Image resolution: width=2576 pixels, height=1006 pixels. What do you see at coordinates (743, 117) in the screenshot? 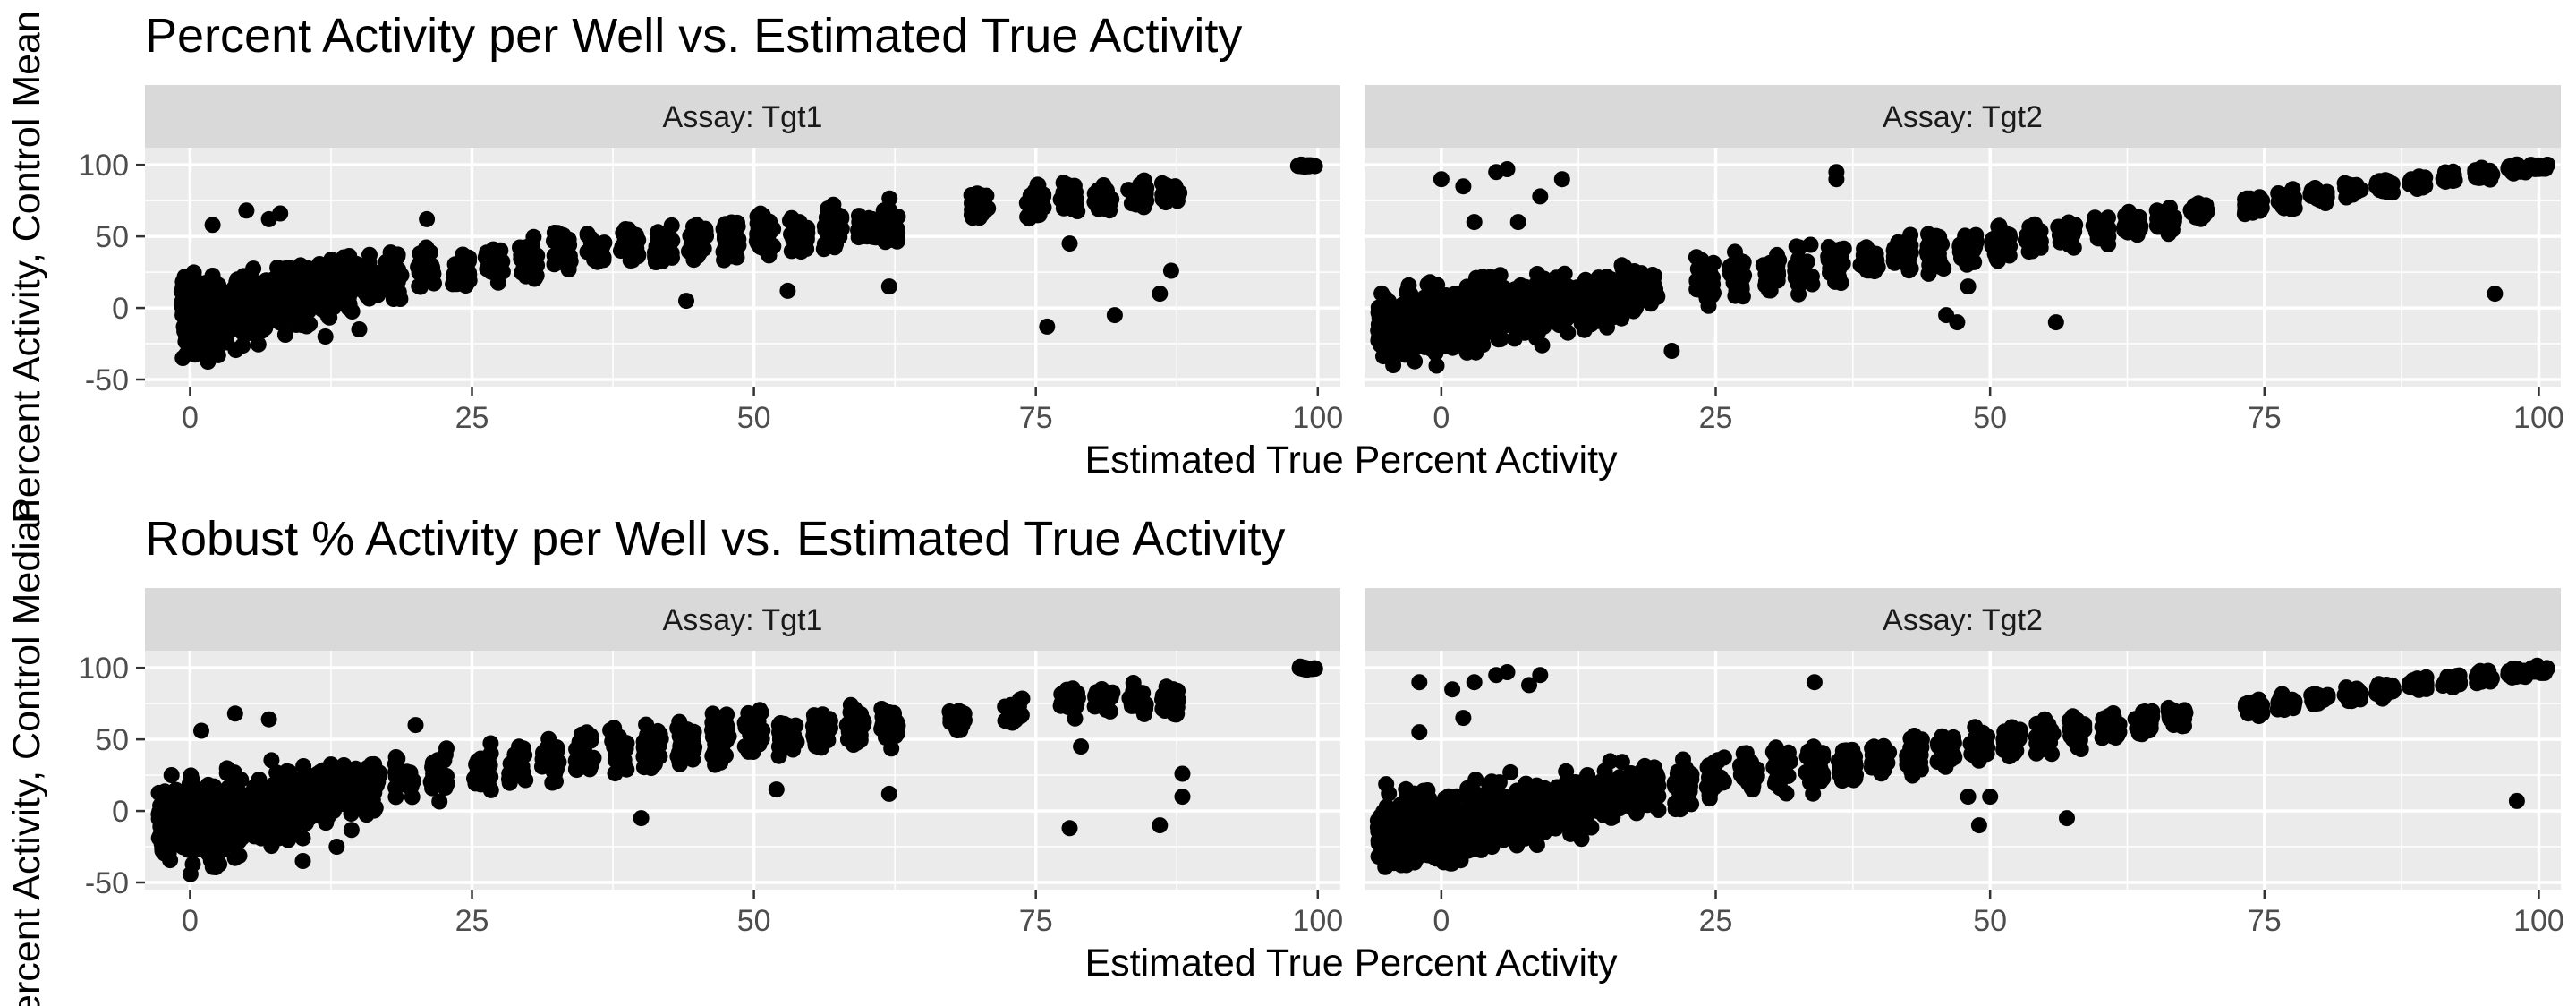
I see `facet-strip-label: Assay: Tgt1` at bounding box center [743, 117].